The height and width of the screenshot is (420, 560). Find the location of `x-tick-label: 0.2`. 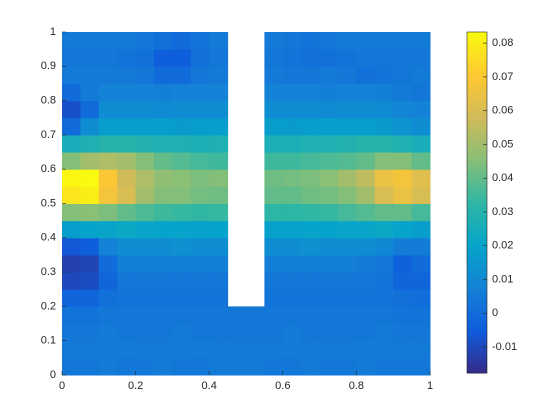

x-tick-label: 0.2 is located at coordinates (135, 386).